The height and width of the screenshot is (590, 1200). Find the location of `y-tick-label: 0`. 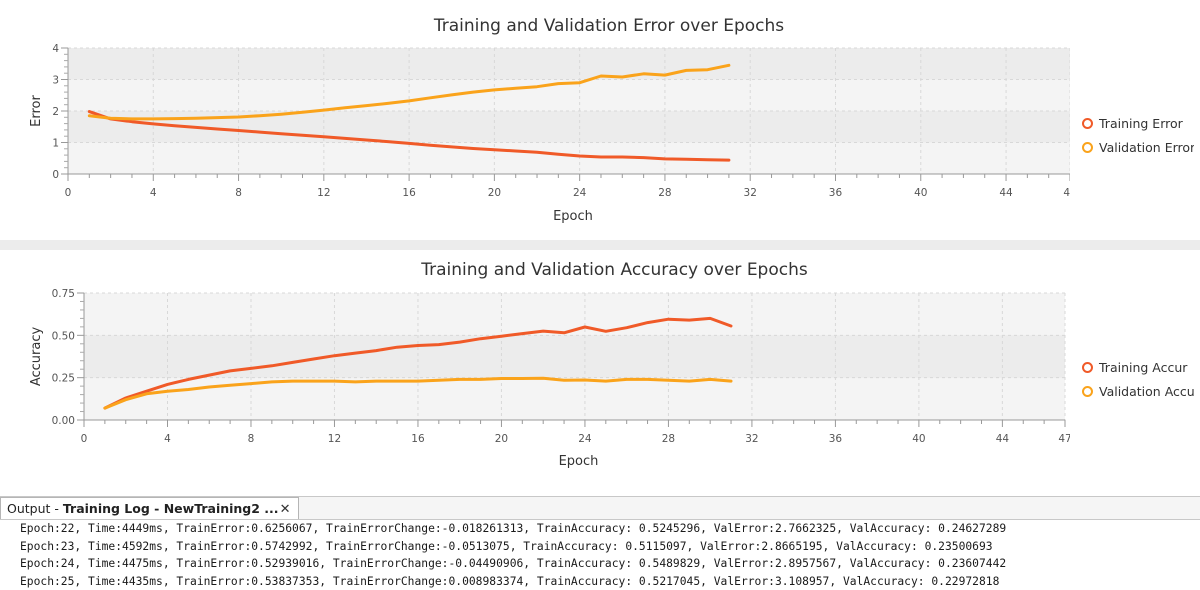

y-tick-label: 0 is located at coordinates (55, 175).